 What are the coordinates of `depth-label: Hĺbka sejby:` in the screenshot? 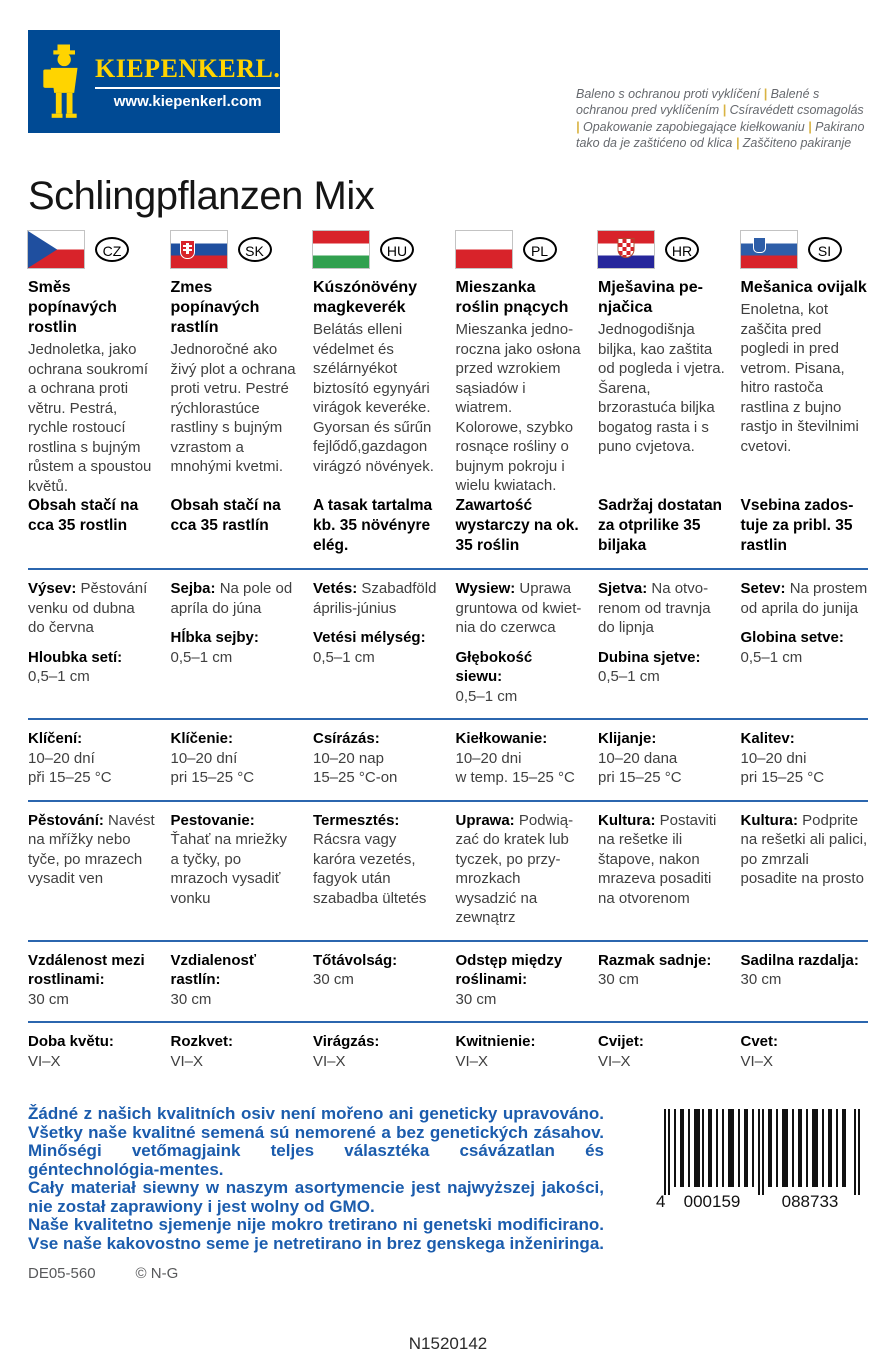 It's located at (214, 637).